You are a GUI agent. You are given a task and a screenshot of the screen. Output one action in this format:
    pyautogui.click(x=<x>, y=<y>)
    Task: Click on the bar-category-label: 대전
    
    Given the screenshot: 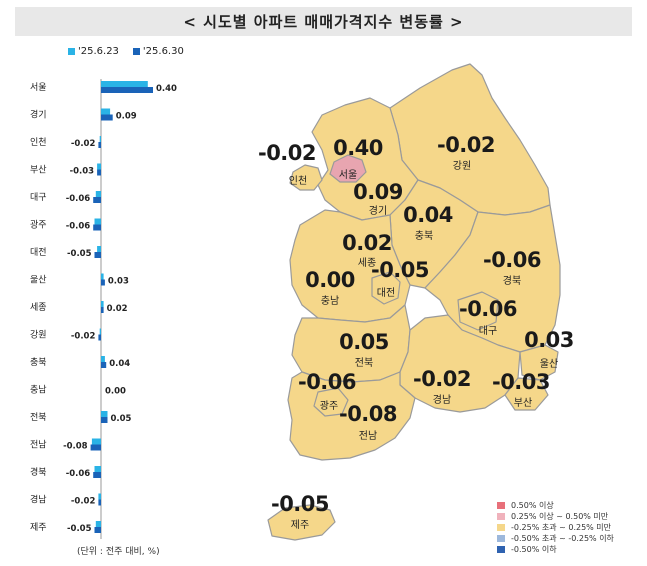 What is the action you would take?
    pyautogui.click(x=38, y=252)
    